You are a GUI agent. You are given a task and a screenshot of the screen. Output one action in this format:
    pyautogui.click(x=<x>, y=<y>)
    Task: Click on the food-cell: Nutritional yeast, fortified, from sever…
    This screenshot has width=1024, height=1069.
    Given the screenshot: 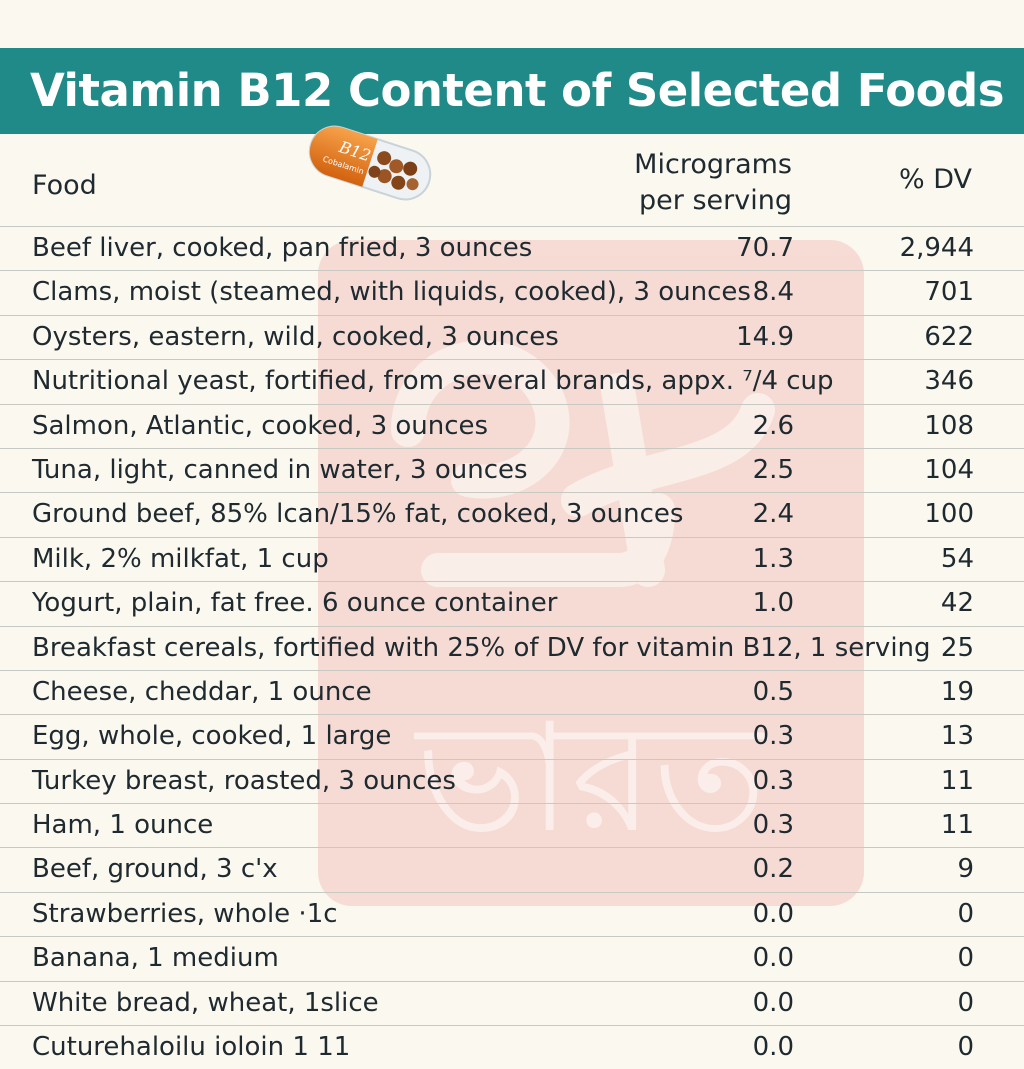 What is the action you would take?
    pyautogui.click(x=433, y=381)
    